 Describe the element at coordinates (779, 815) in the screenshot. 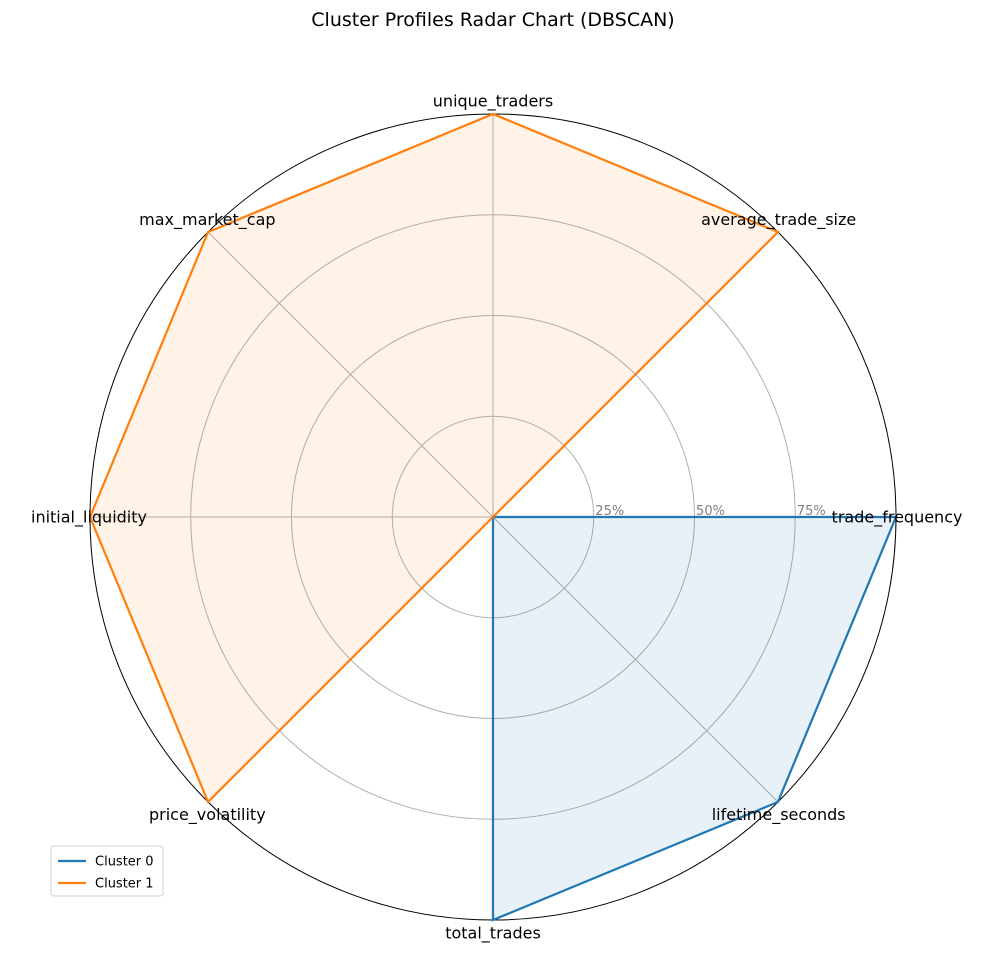

I see `axis-label-lifetime_seconds: lifetime_seconds` at that location.